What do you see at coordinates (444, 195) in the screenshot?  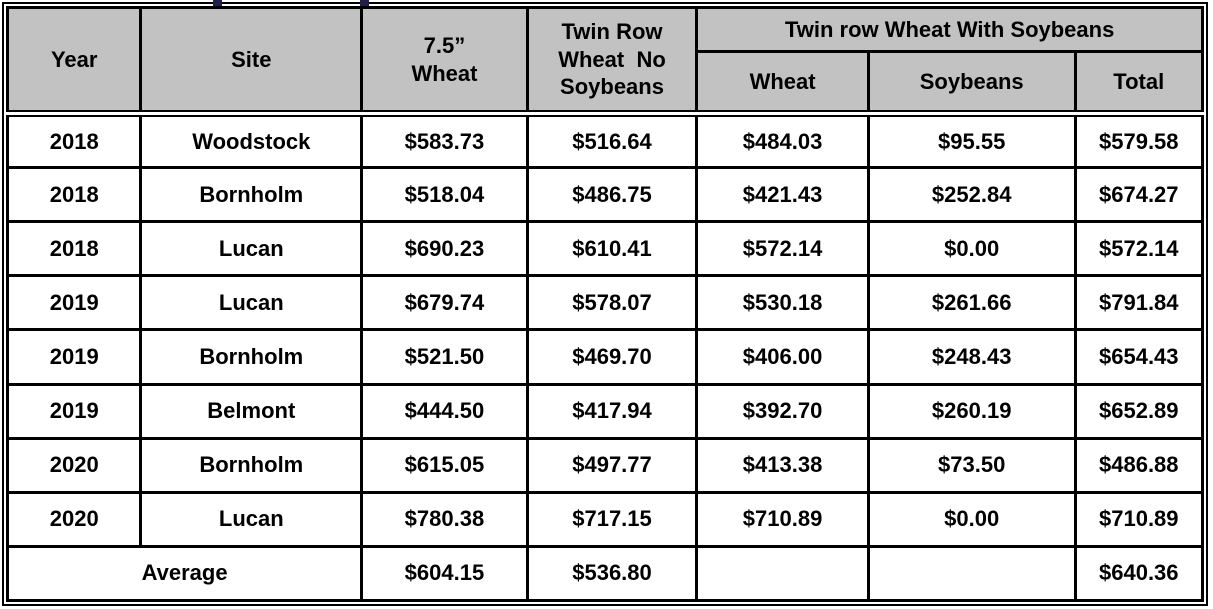 I see `cell-75-wheat: $518.04` at bounding box center [444, 195].